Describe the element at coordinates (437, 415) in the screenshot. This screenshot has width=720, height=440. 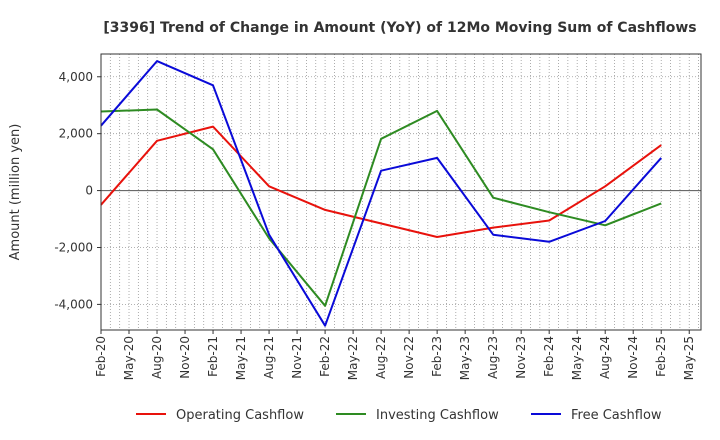
I see `legend-label: Investing Cashflow` at that location.